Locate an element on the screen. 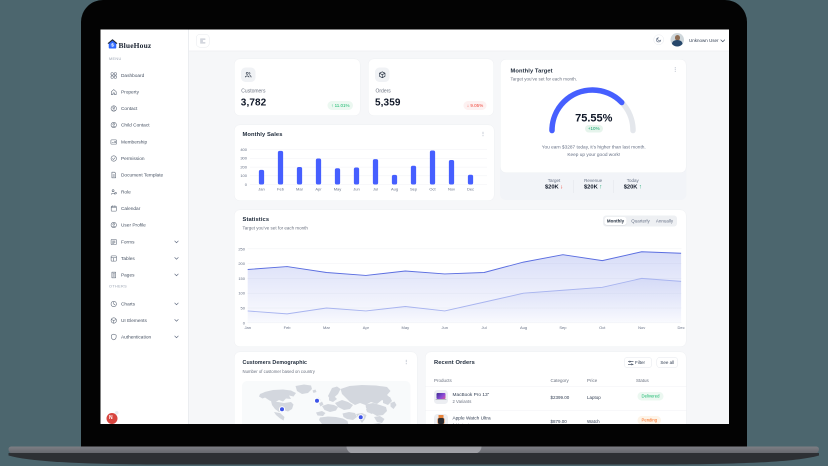 This screenshot has width=828, height=466. svg-text: 50 is located at coordinates (242, 308).